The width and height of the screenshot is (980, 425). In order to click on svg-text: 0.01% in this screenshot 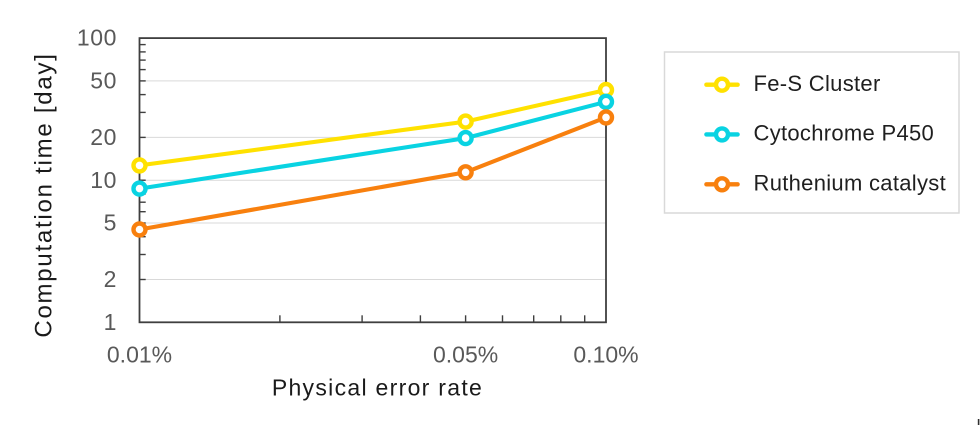, I will do `click(139, 355)`.